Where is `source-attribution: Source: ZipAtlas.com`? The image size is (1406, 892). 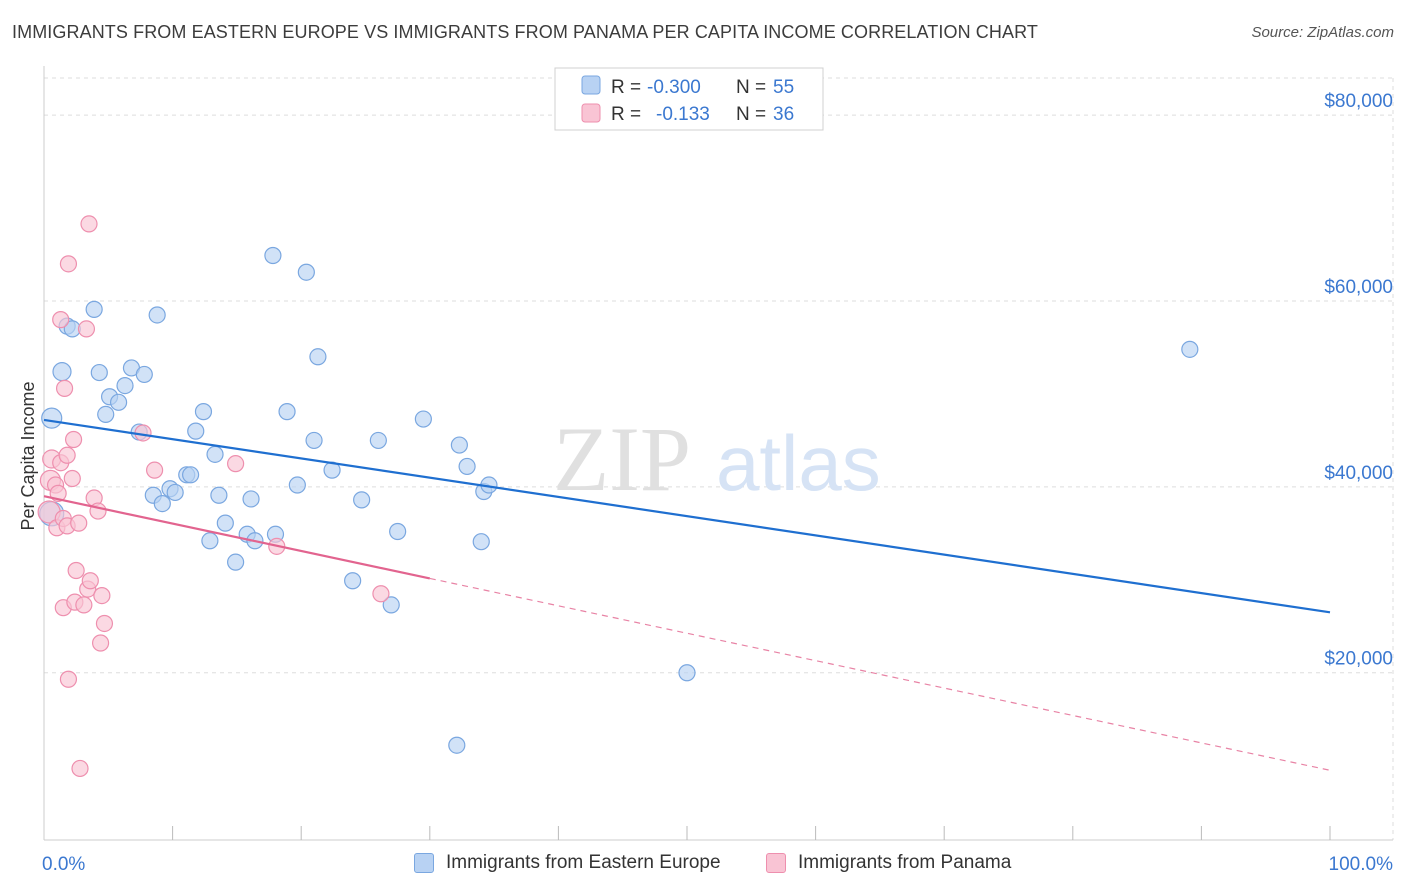
source-attribution: Source: ZipAtlas.com is located at coordinates (1322, 32).